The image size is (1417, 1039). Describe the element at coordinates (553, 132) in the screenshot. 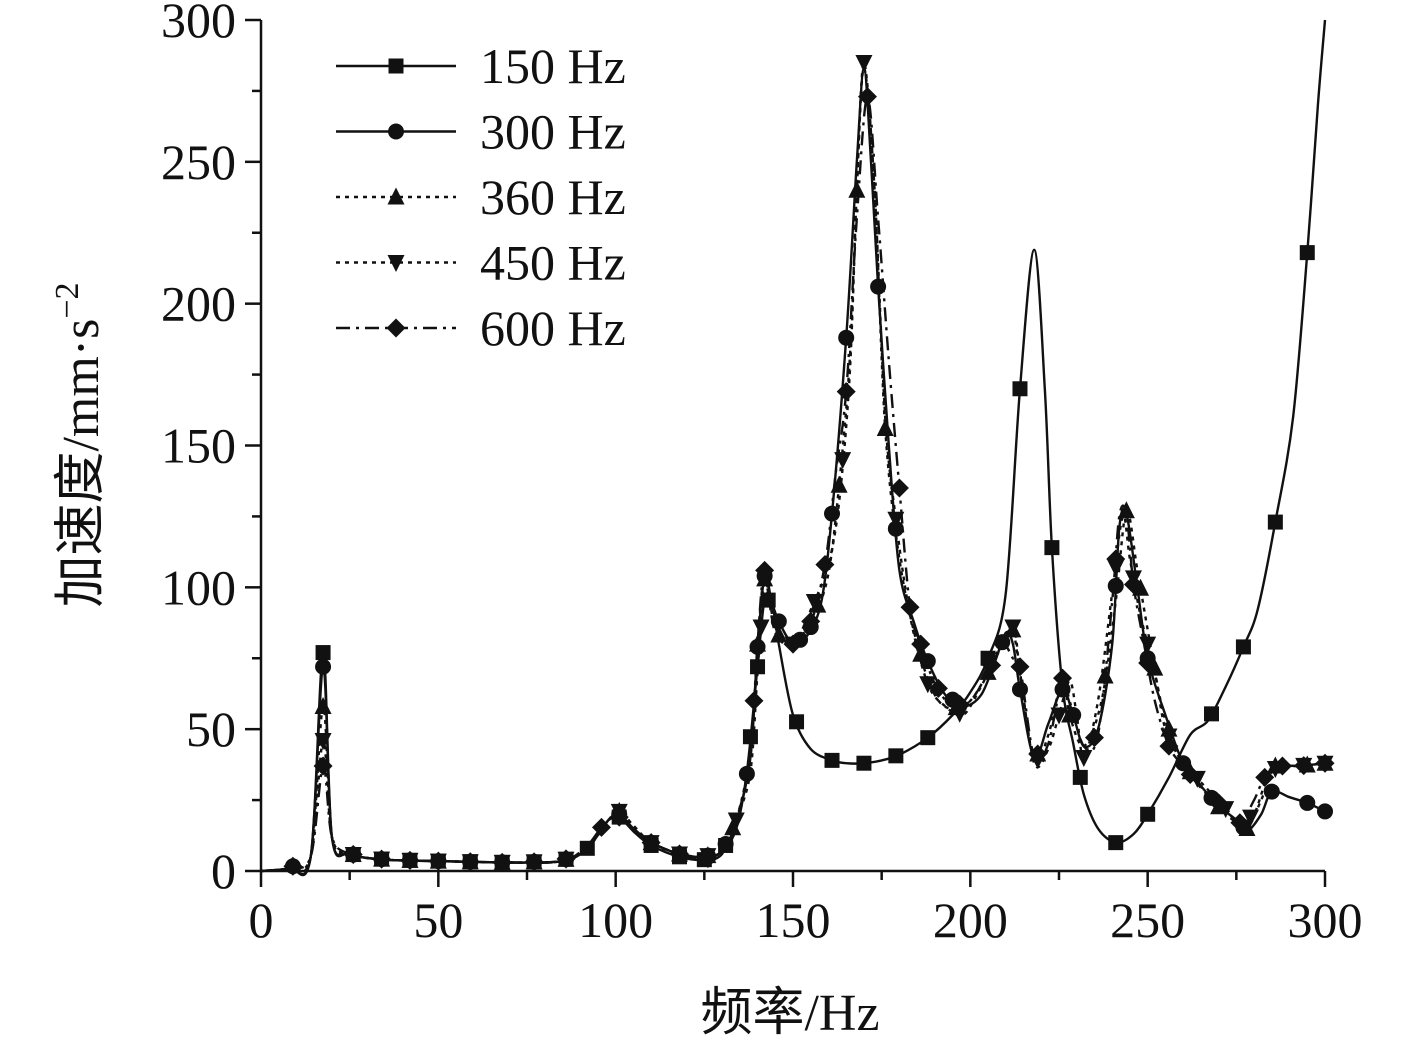

I see `legend-label: 300 Hz` at that location.